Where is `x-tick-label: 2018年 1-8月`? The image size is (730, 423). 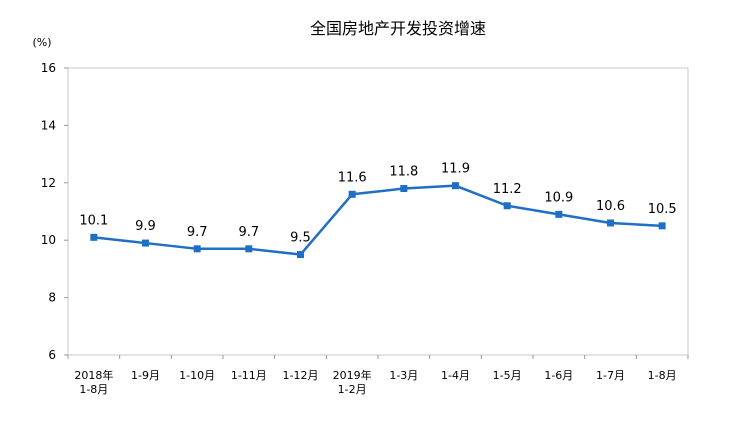 x-tick-label: 2018年 1-8月 is located at coordinates (93, 382).